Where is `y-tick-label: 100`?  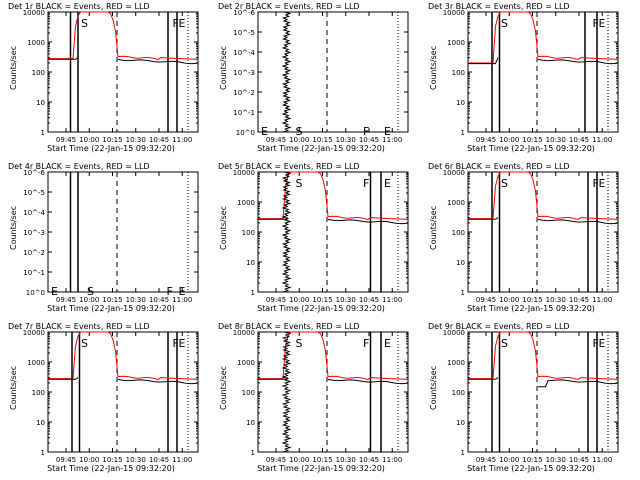
y-tick-label: 100 is located at coordinates (458, 393).